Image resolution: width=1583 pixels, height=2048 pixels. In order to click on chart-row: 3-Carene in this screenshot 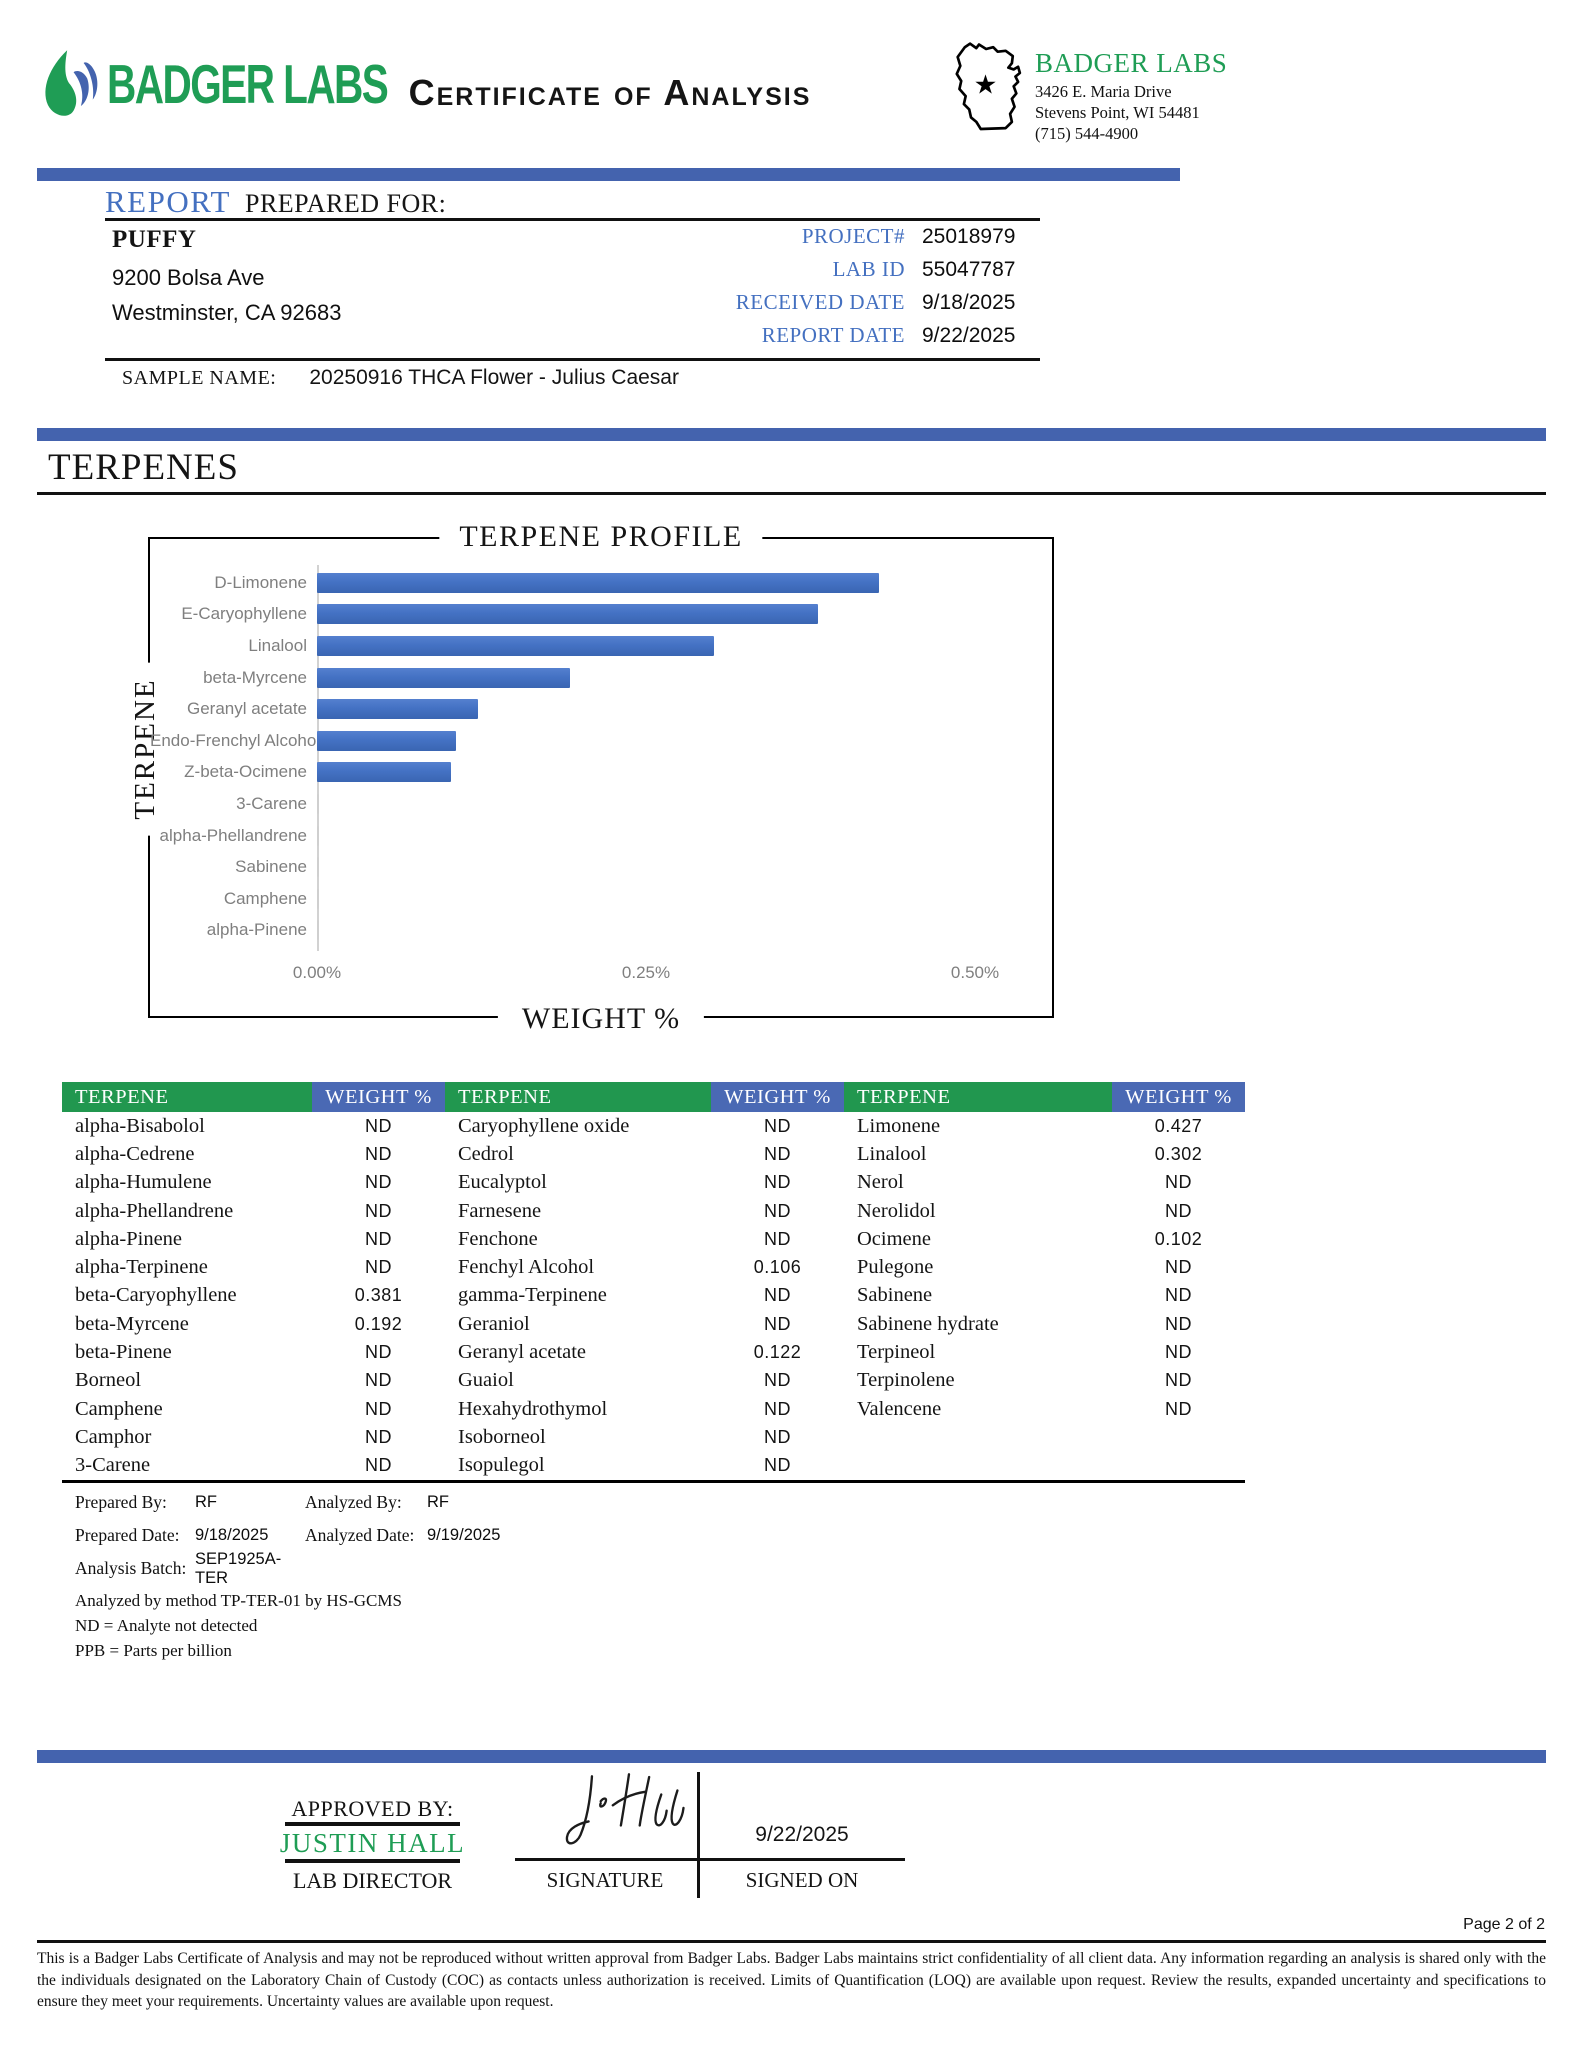, I will do `click(601, 804)`.